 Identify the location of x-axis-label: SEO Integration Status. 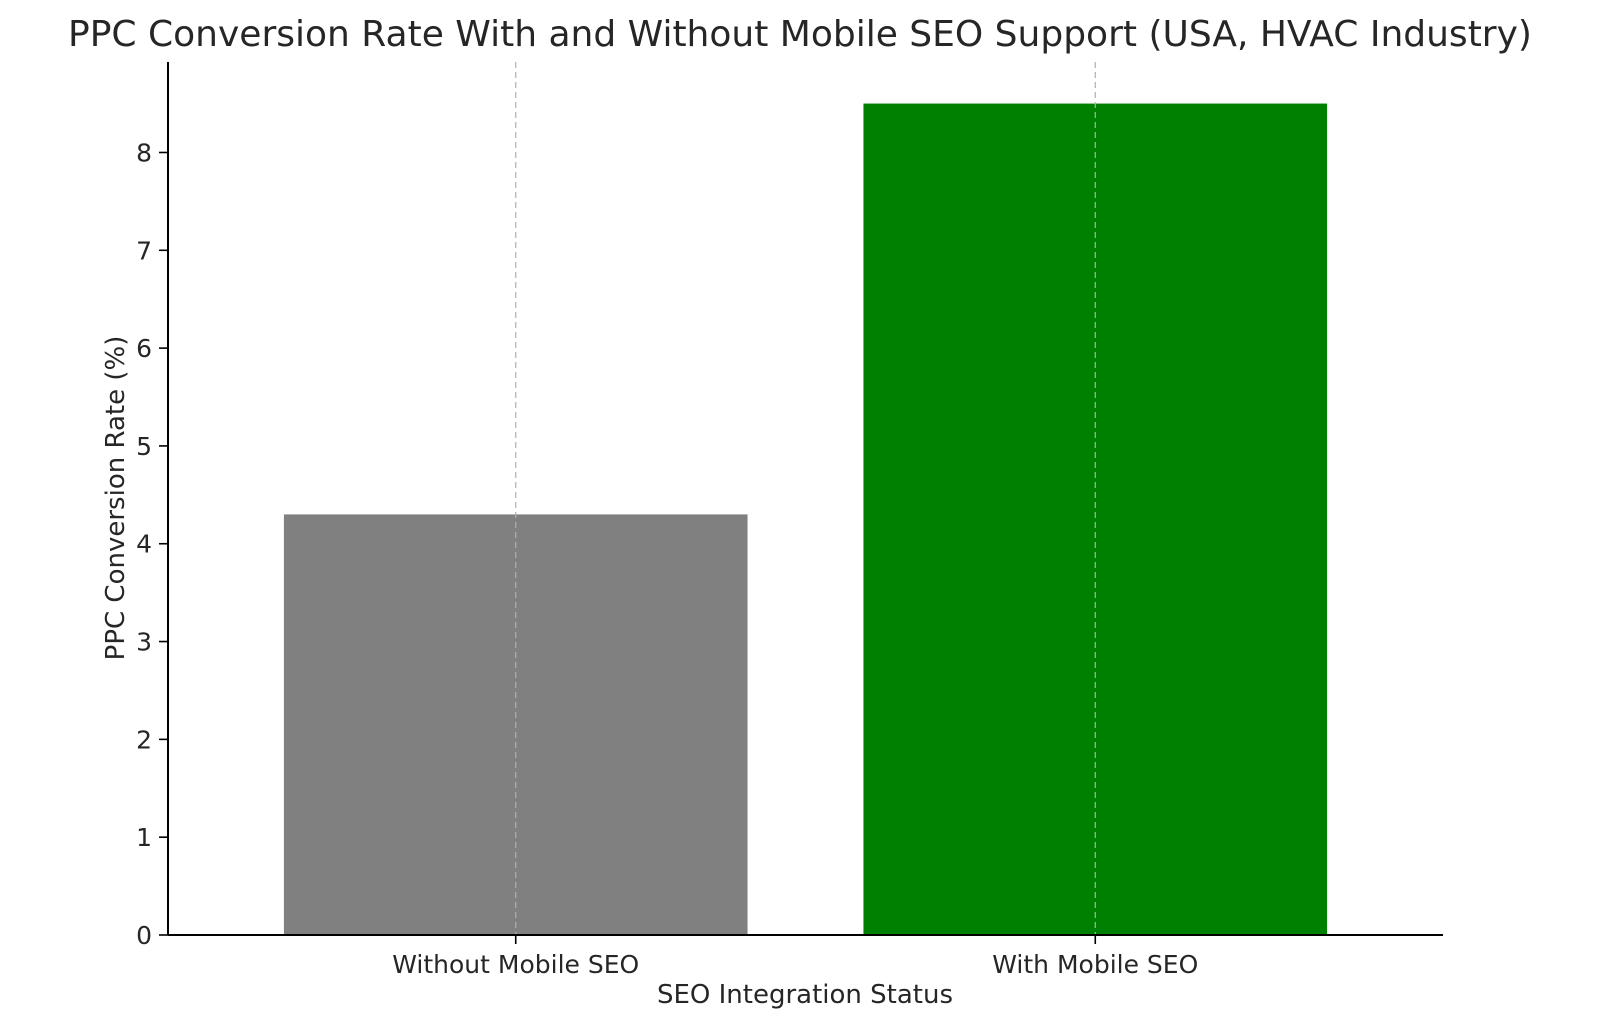
(805, 995).